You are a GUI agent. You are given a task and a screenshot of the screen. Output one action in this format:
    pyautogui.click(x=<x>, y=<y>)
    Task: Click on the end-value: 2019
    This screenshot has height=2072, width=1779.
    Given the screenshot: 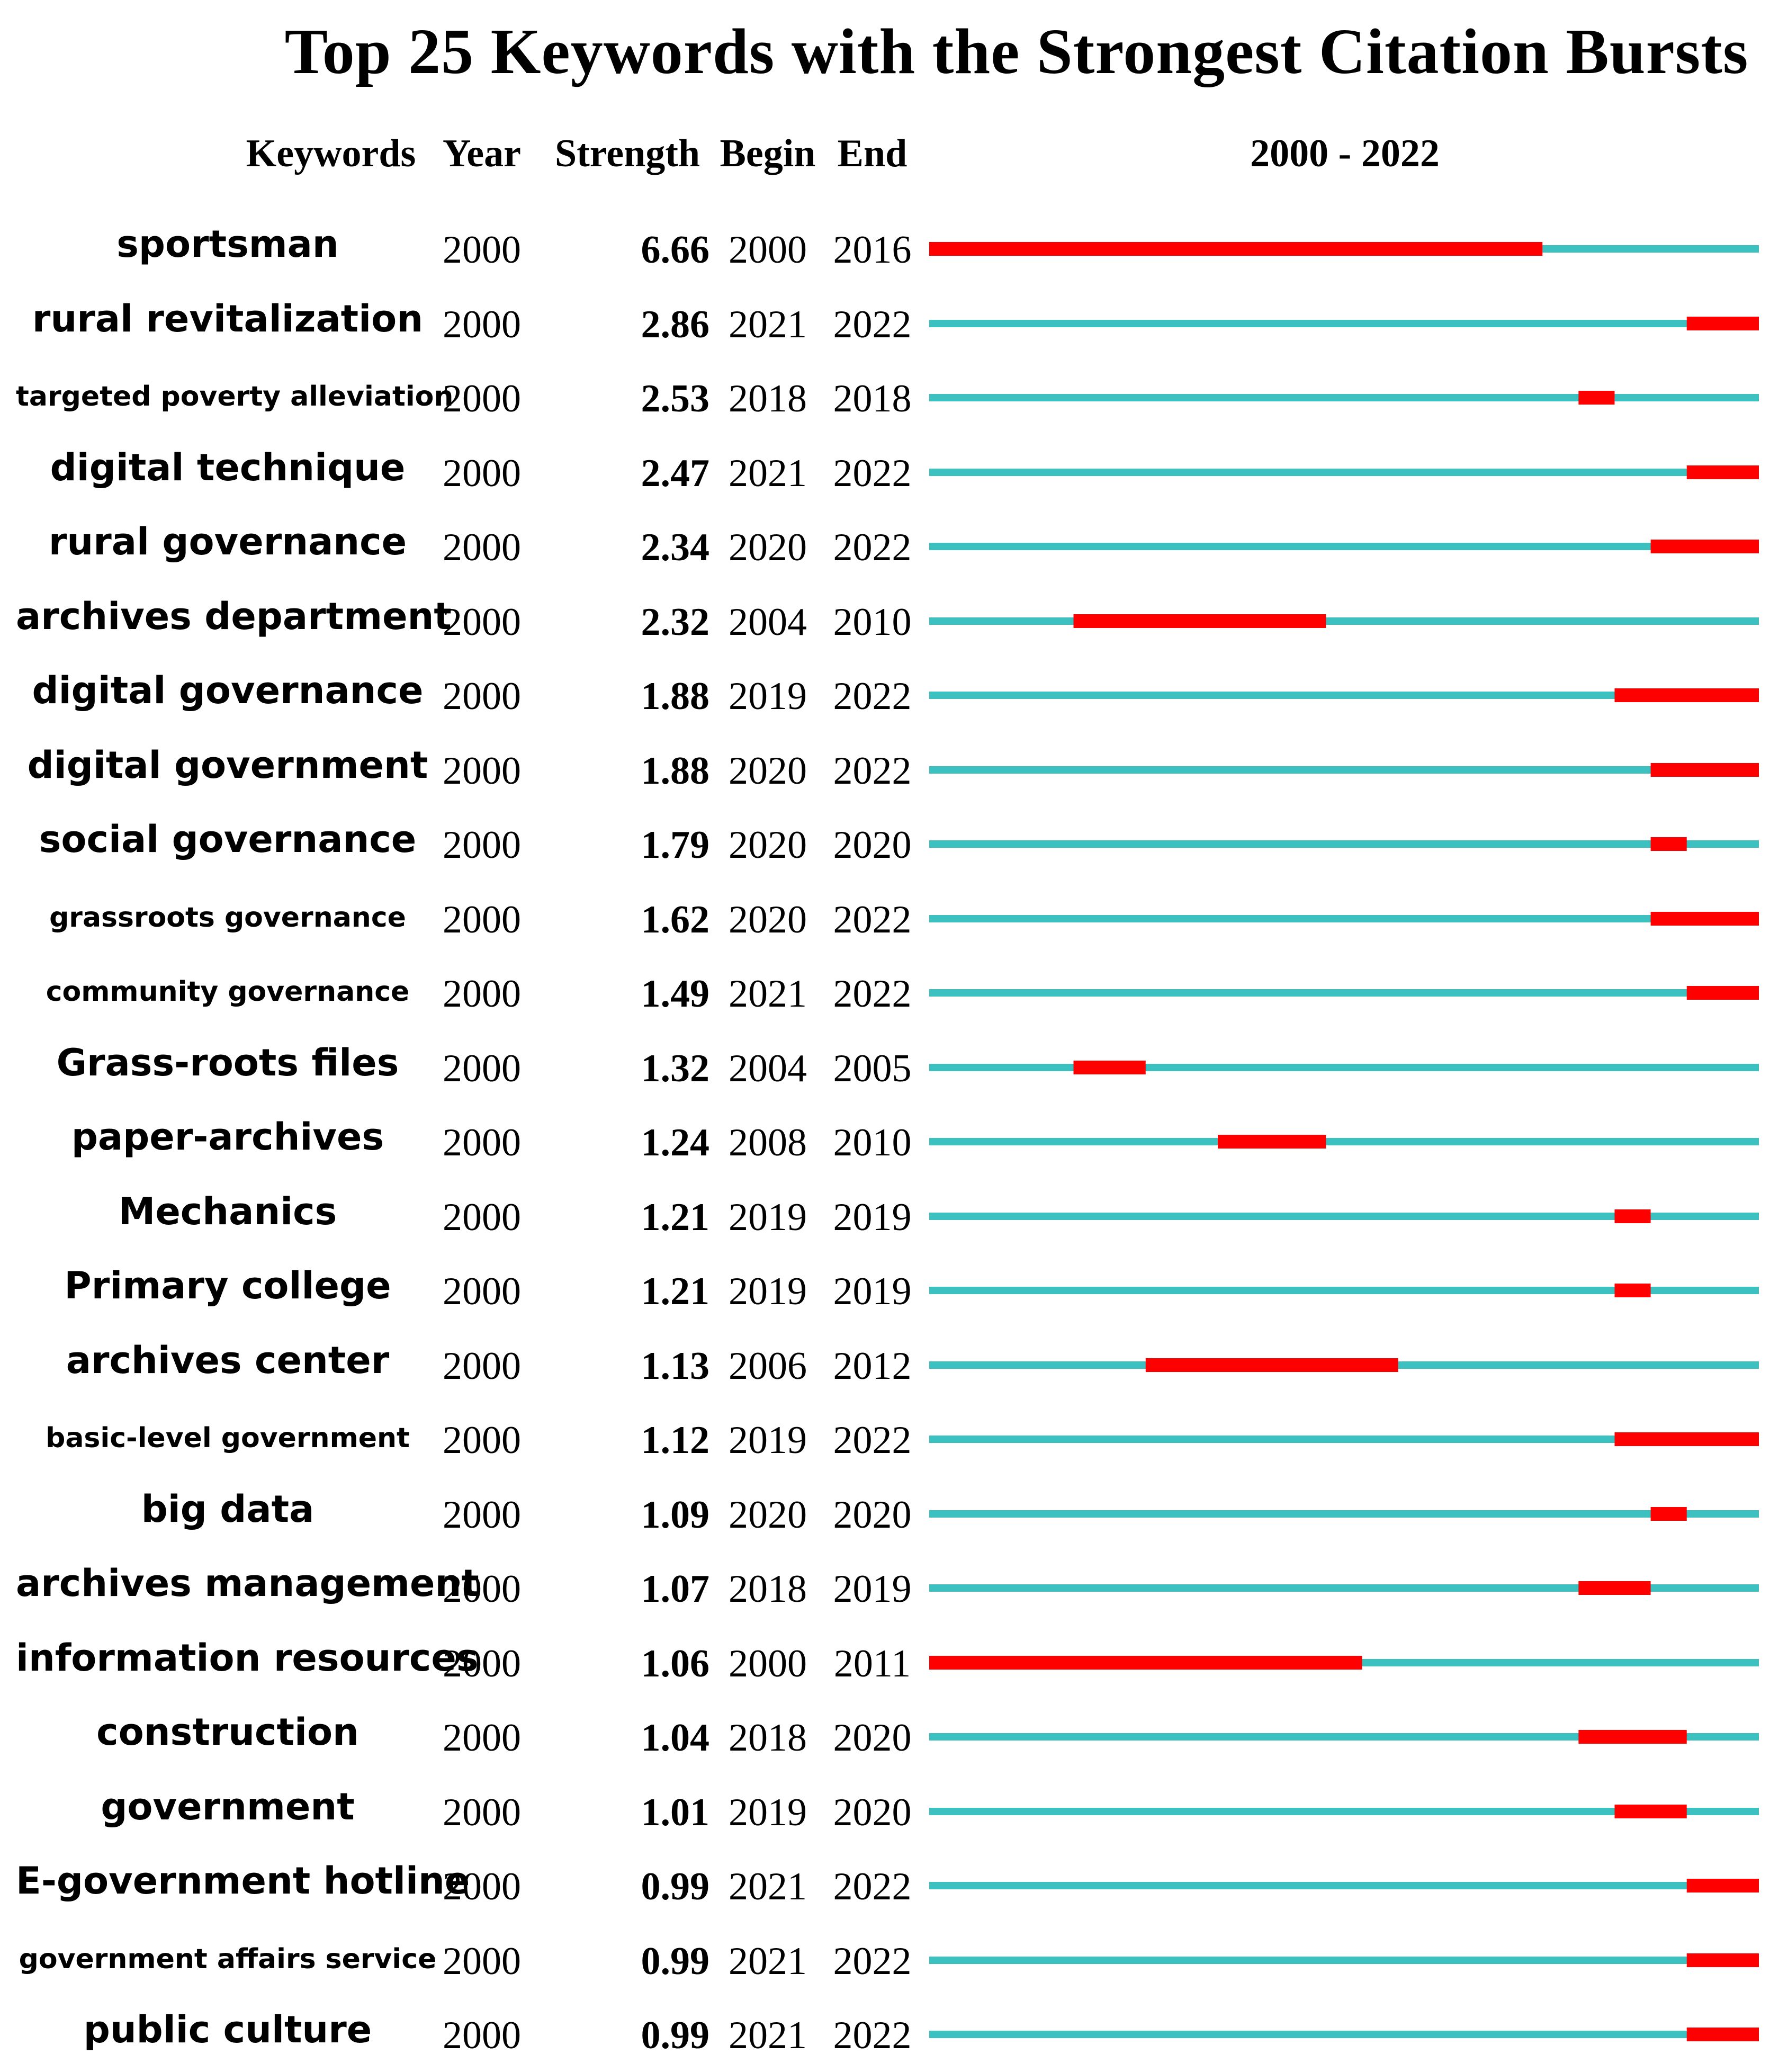 What is the action you would take?
    pyautogui.click(x=872, y=1217)
    